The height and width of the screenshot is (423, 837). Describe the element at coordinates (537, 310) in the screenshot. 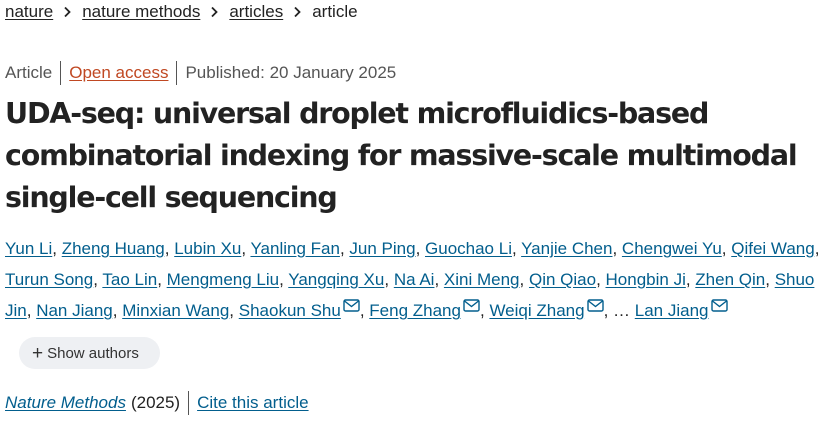

I see `author-link: Weiqi Zhang` at that location.